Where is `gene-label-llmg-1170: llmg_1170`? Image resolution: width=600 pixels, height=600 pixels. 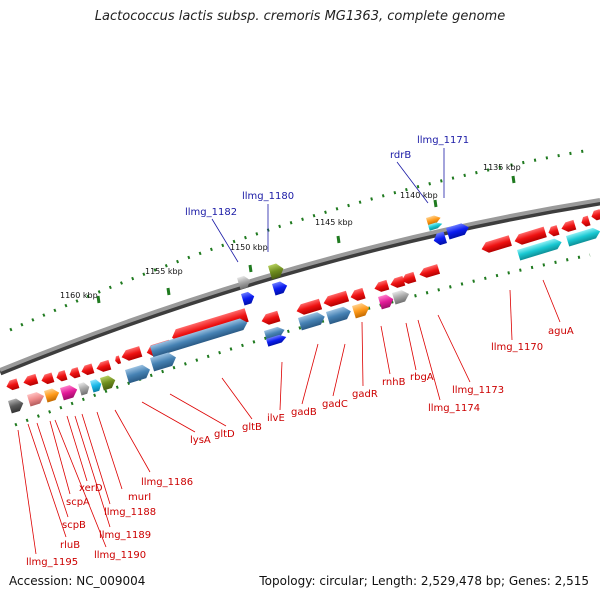
gene-label-llmg-1170: llmg_1170 is located at coordinates (517, 347).